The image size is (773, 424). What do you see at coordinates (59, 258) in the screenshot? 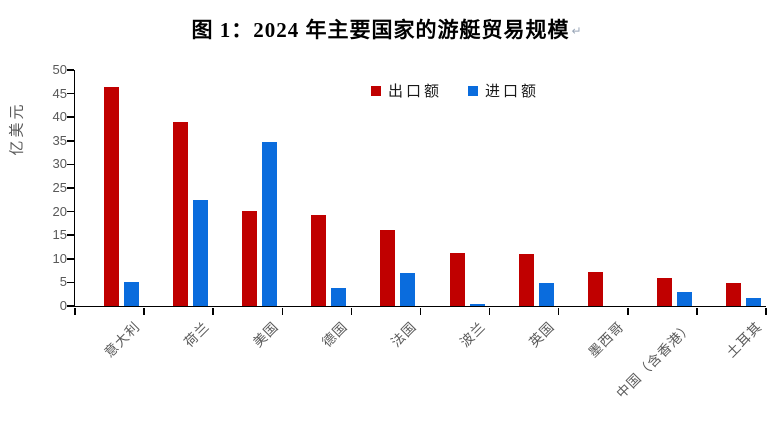
I see `y-tick-label: 10` at bounding box center [59, 258].